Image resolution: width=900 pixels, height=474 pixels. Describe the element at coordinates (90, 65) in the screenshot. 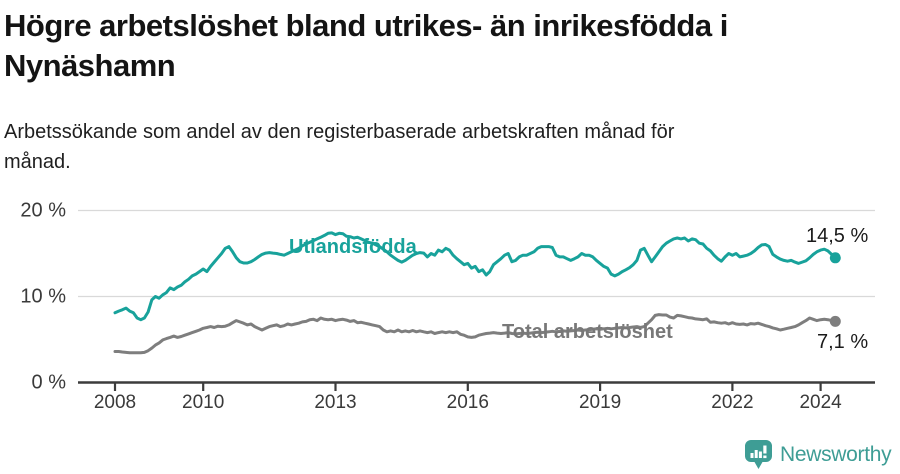

I see `chart-title-line2: Nynäshamn` at that location.